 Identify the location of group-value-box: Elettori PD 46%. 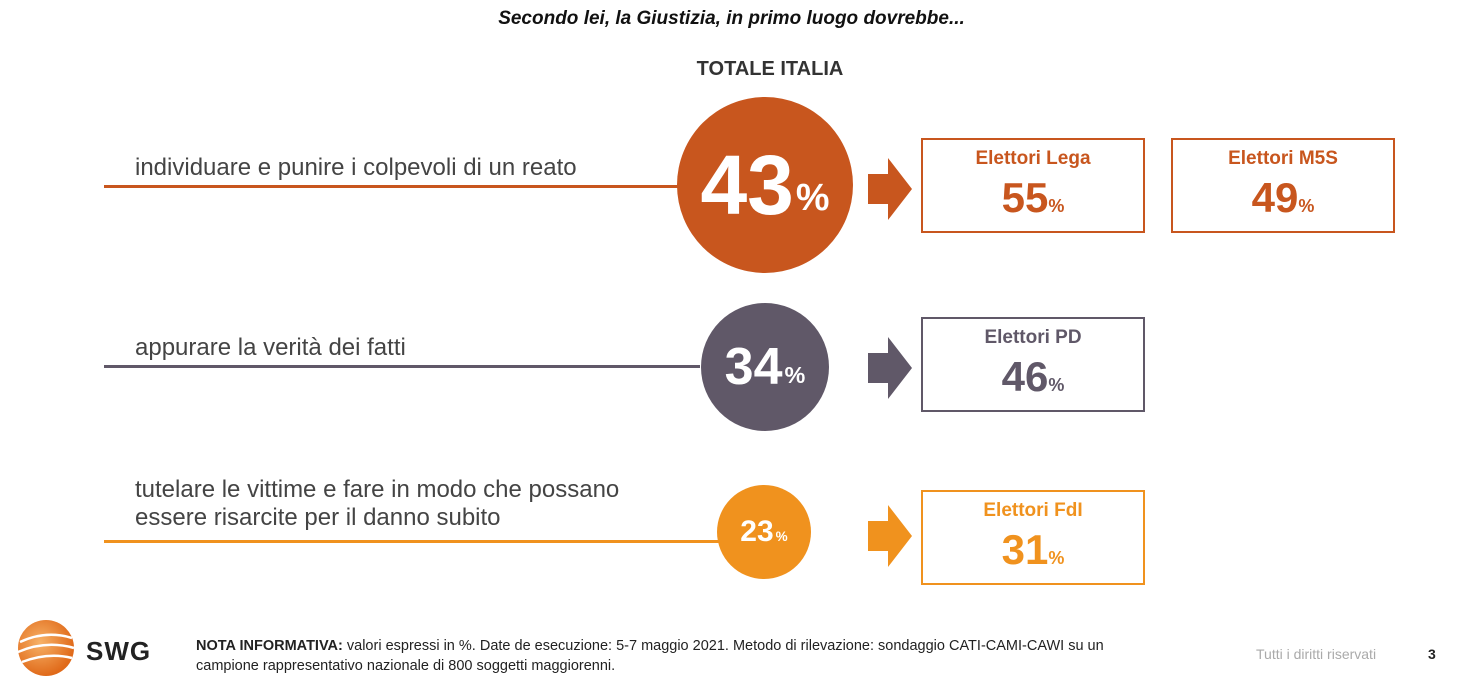
(1033, 364).